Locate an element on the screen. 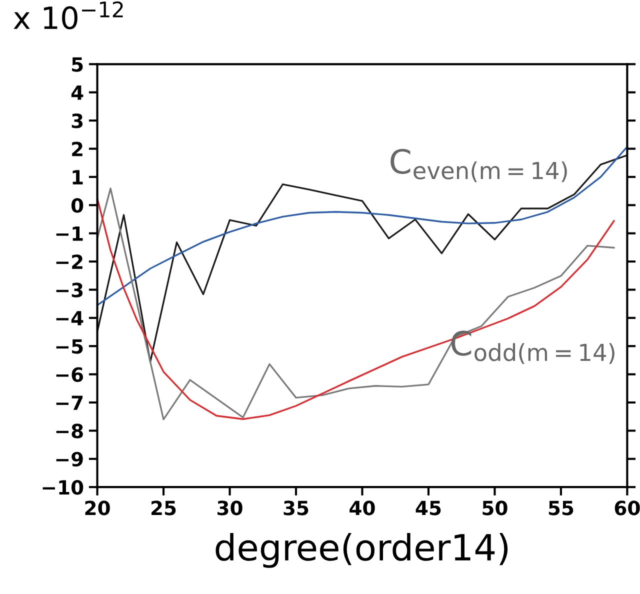 The width and height of the screenshot is (640, 594). y-tick-label: −2 is located at coordinates (69, 261).